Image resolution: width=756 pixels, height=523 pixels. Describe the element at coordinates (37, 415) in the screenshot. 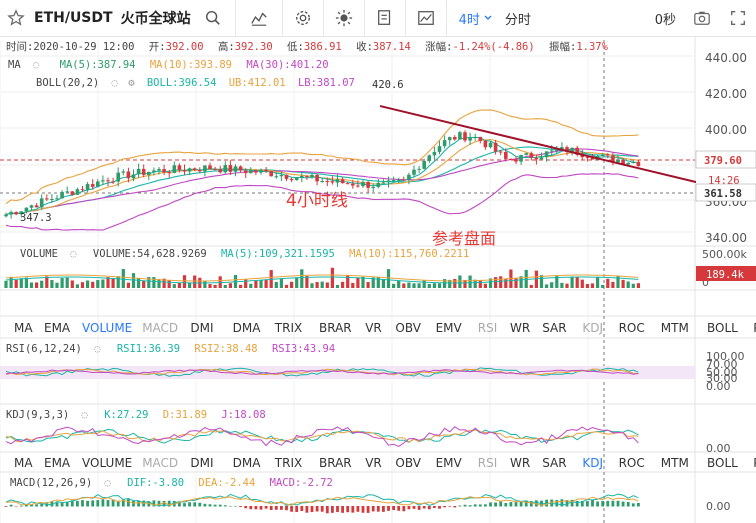

I see `kdj-name: KDJ(9,3,3)` at that location.